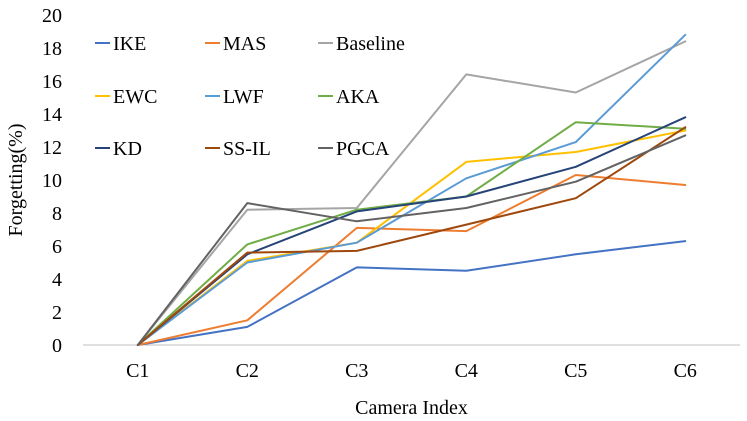 The height and width of the screenshot is (421, 747). Describe the element at coordinates (411, 408) in the screenshot. I see `x-axis-title: Camera Index` at that location.